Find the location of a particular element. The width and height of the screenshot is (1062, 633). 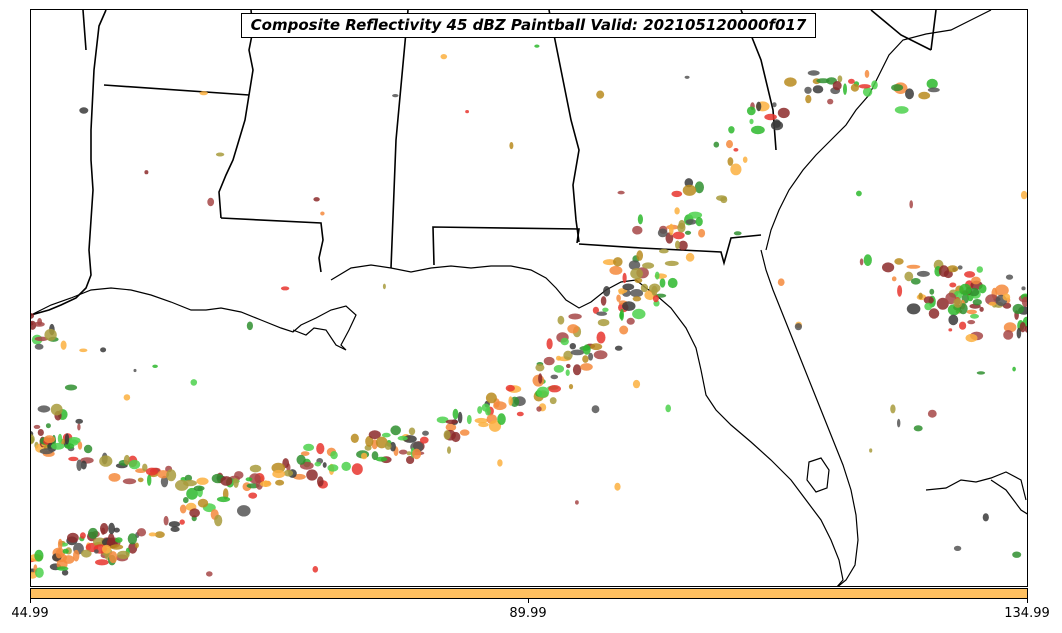

border-nc-top is located at coordinates (933, 30).